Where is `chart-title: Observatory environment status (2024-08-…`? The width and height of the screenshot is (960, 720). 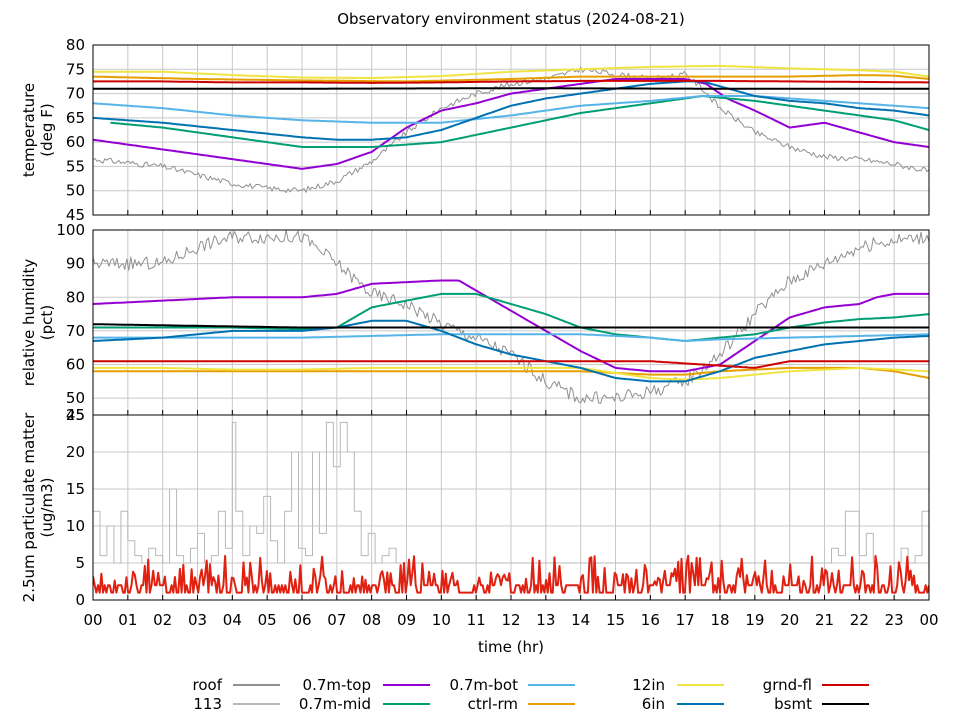 chart-title: Observatory environment status (2024-08-… is located at coordinates (511, 19).